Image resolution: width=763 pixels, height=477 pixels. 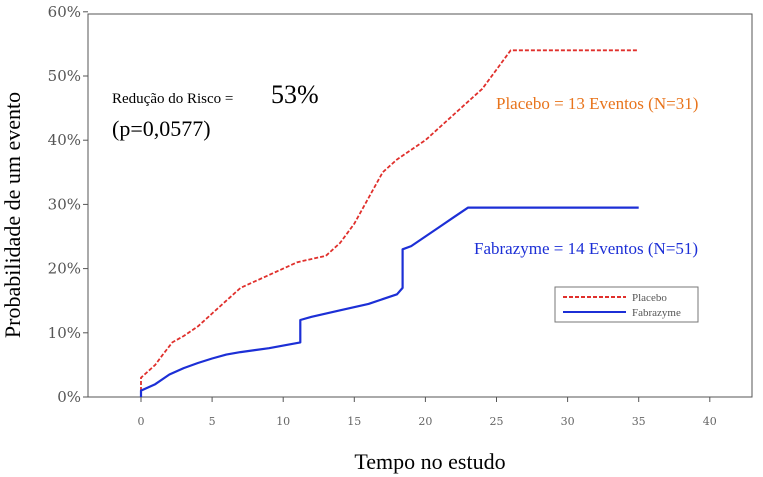 I want to click on placebo-series-label: Placebo = 13 Eventos (N=31), so click(x=597, y=103).